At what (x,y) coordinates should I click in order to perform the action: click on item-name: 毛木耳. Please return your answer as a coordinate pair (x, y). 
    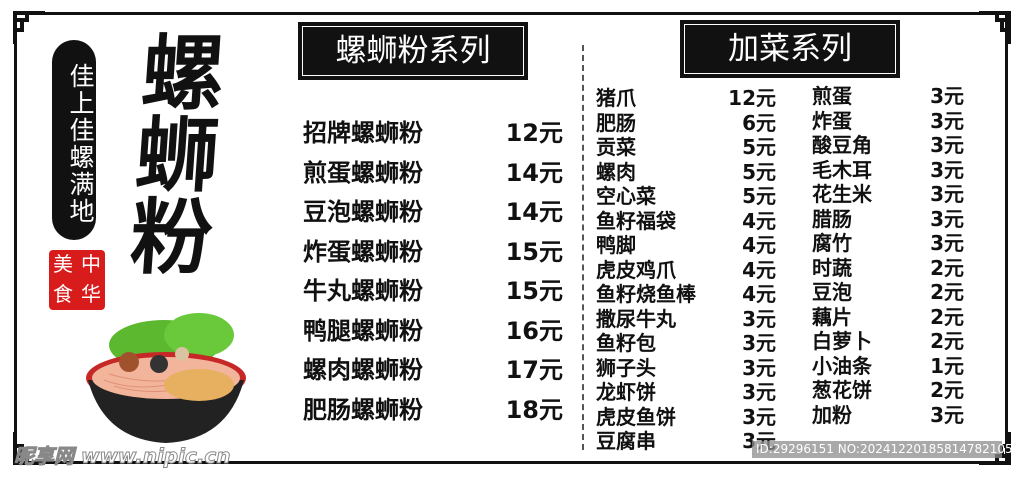
    Looking at the image, I should click on (842, 169).